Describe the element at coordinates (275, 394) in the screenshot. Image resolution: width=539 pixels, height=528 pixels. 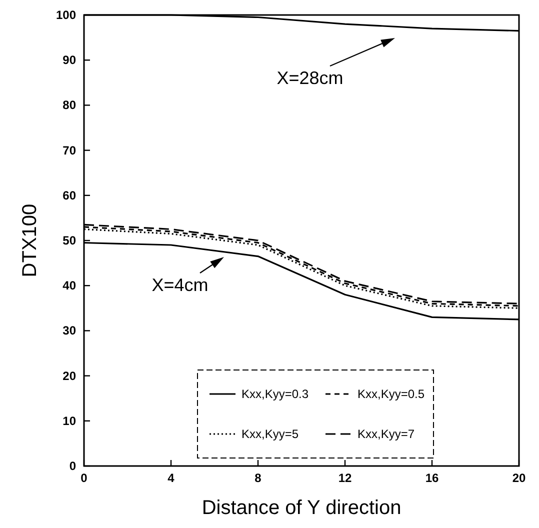
I see `legend-label: Kxx,Kyy=0.3` at that location.